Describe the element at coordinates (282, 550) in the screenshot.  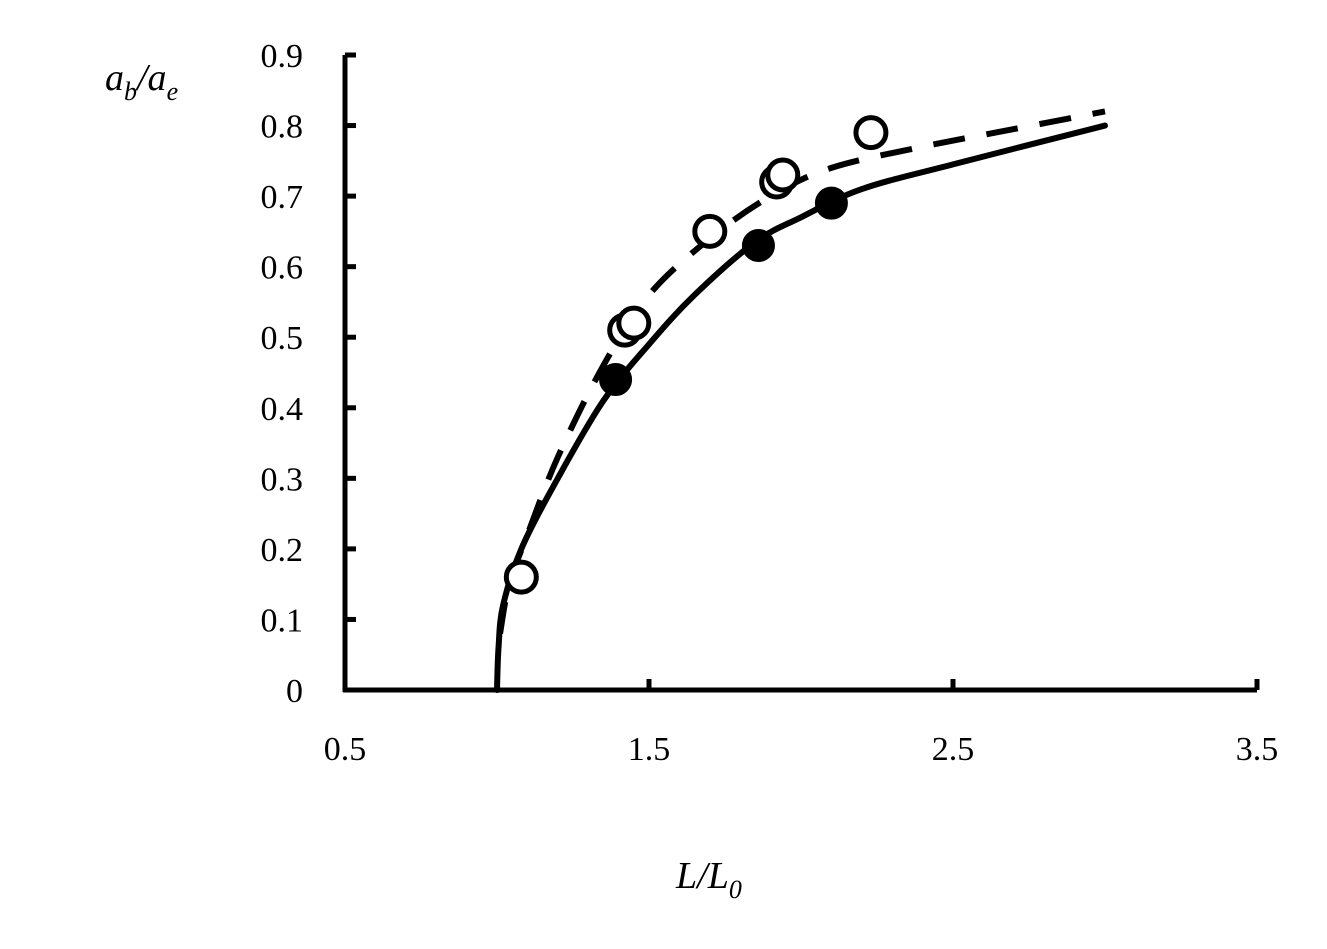
I see `y-tick-label: 0.2` at that location.